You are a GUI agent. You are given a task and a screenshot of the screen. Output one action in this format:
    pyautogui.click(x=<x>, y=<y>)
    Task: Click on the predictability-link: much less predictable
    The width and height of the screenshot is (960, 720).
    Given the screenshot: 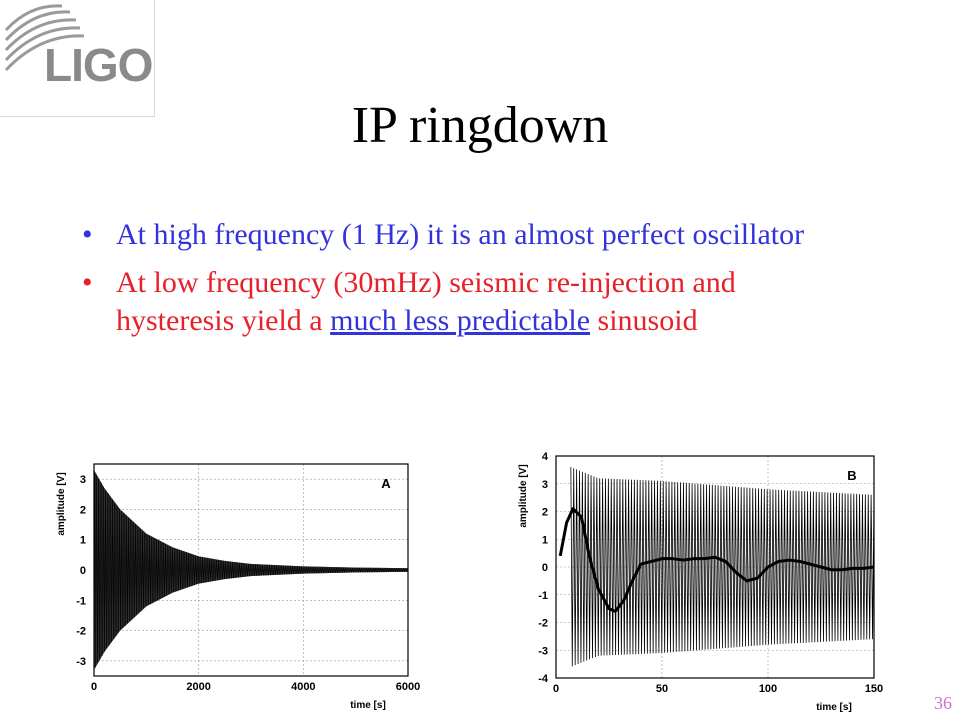 What is the action you would take?
    pyautogui.click(x=460, y=320)
    